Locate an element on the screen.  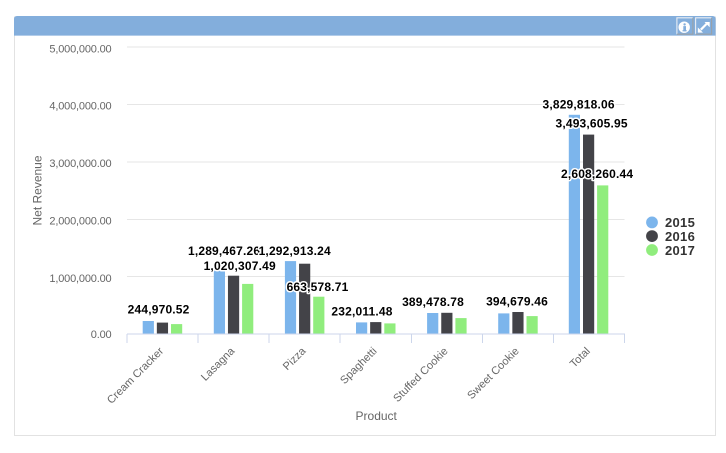
svg-text: 1,020,307.49 is located at coordinates (240, 266).